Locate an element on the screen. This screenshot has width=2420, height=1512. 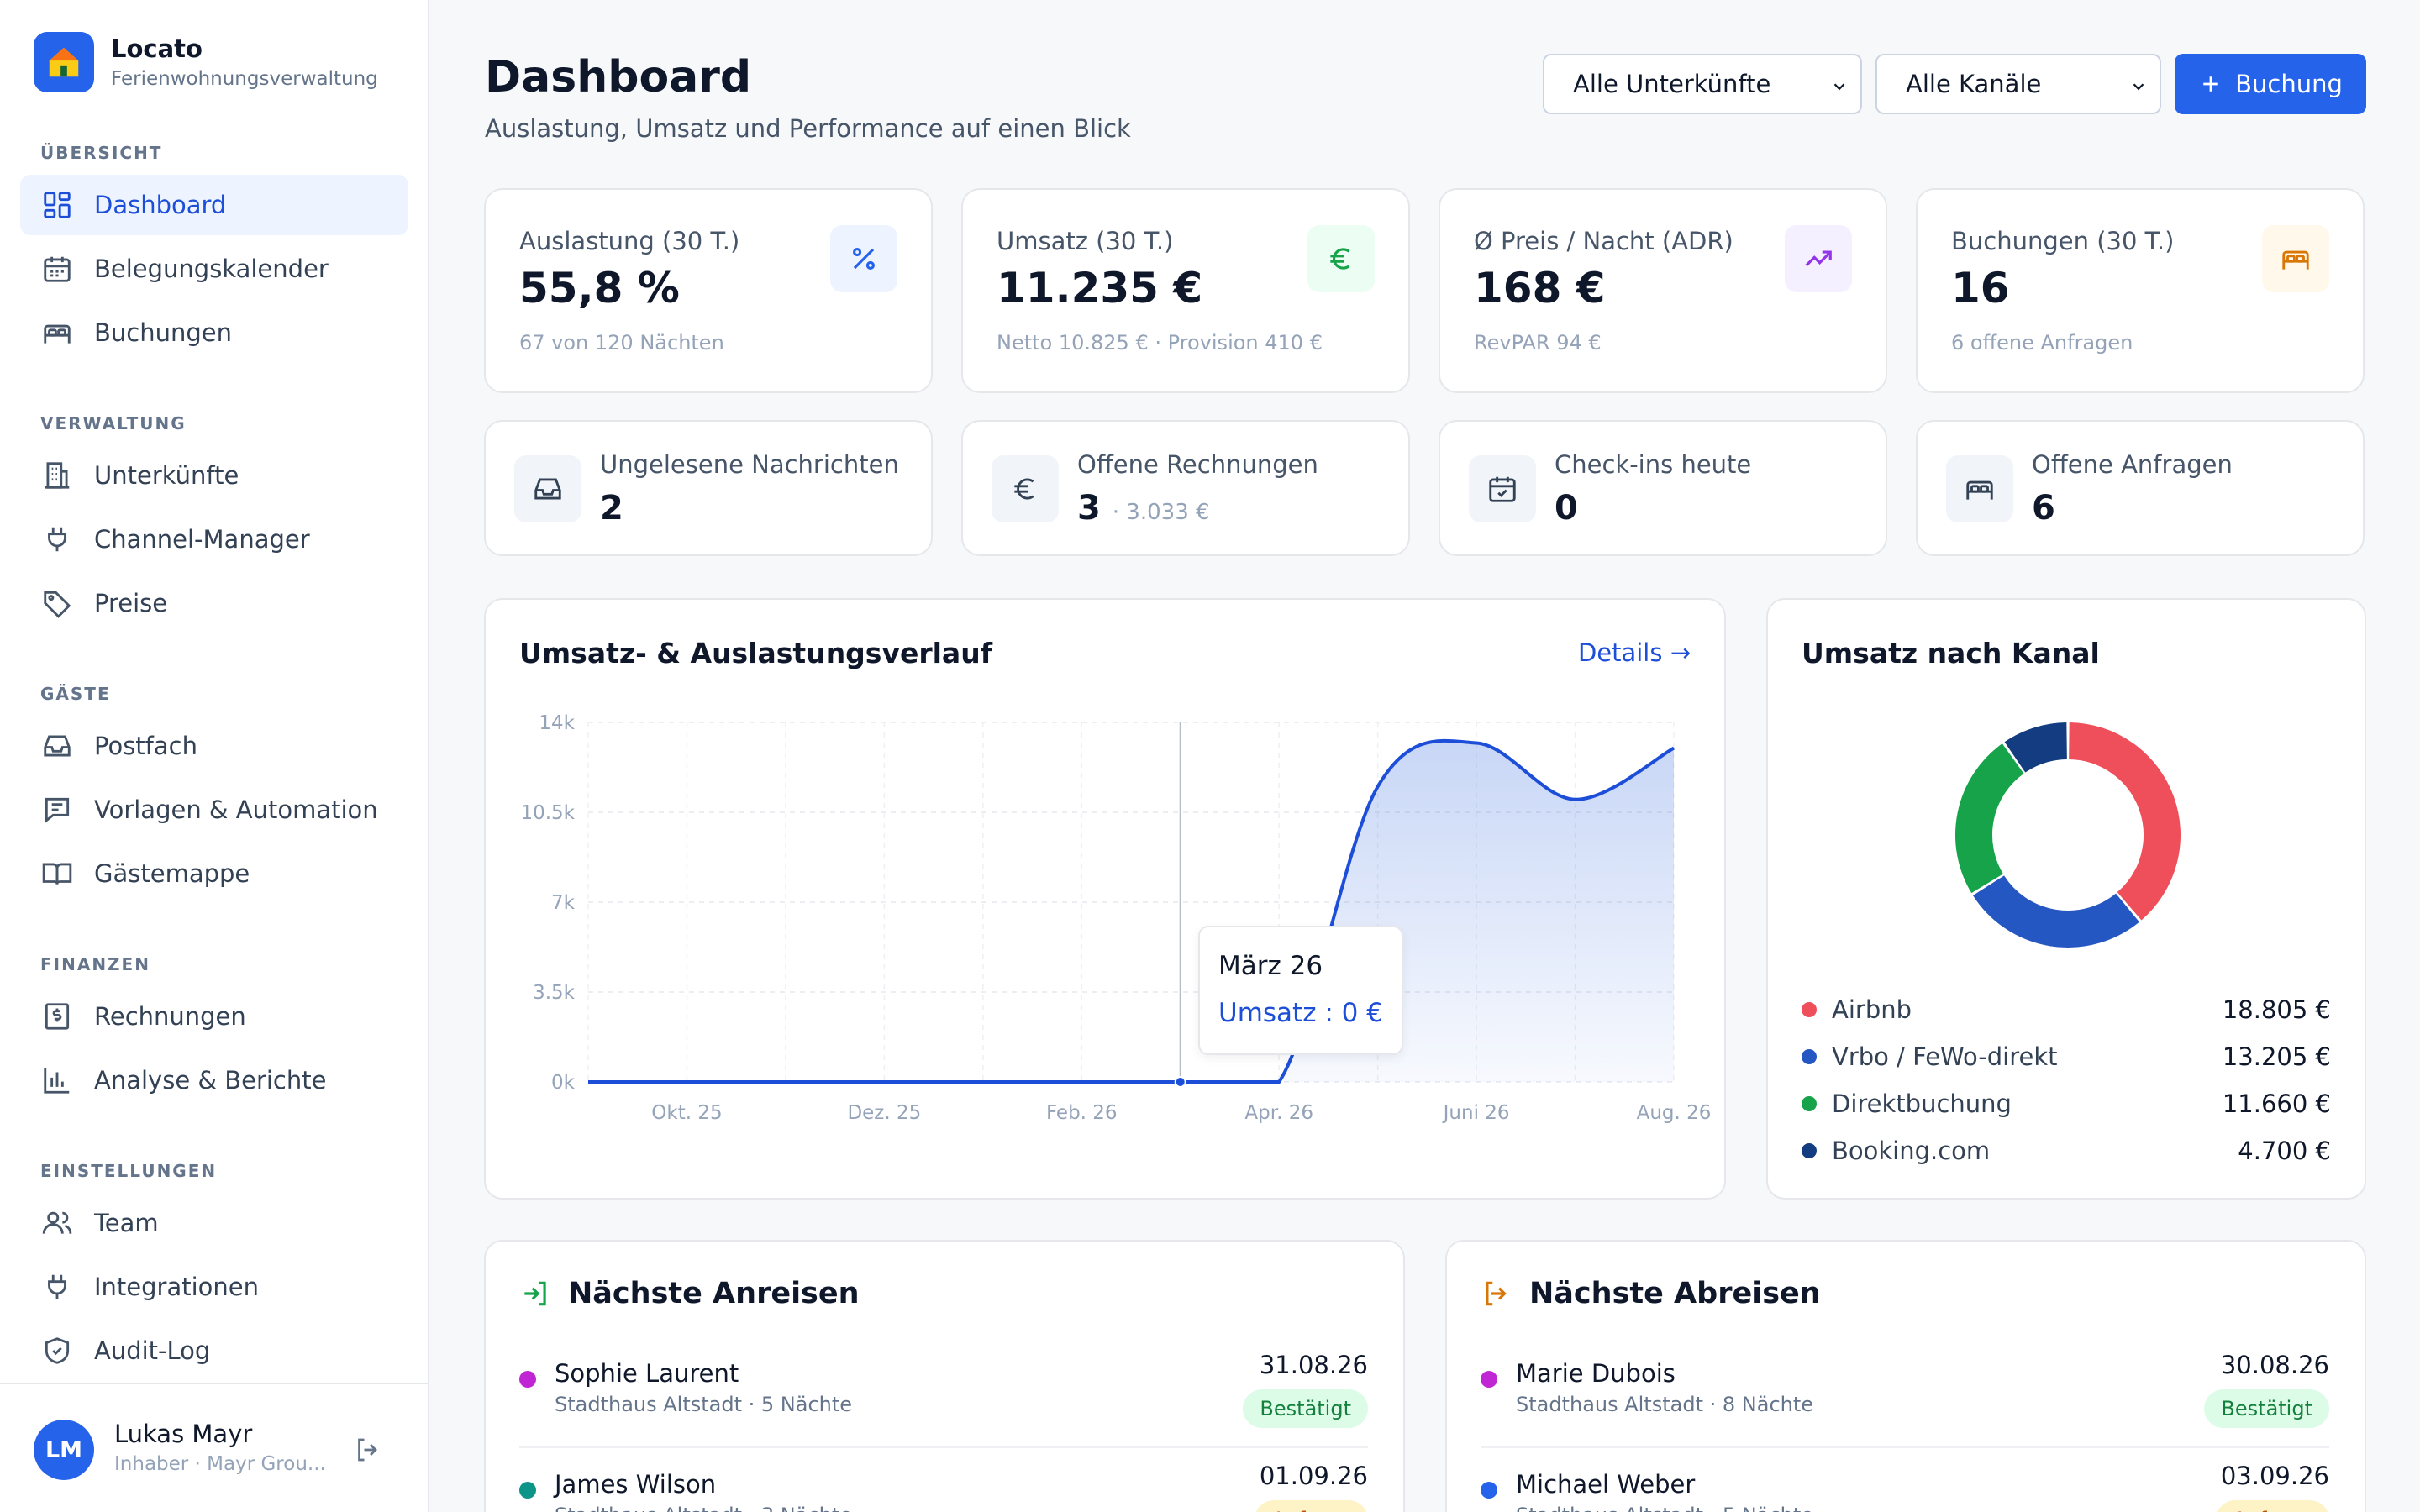
bed-icon is located at coordinates (1980, 488).